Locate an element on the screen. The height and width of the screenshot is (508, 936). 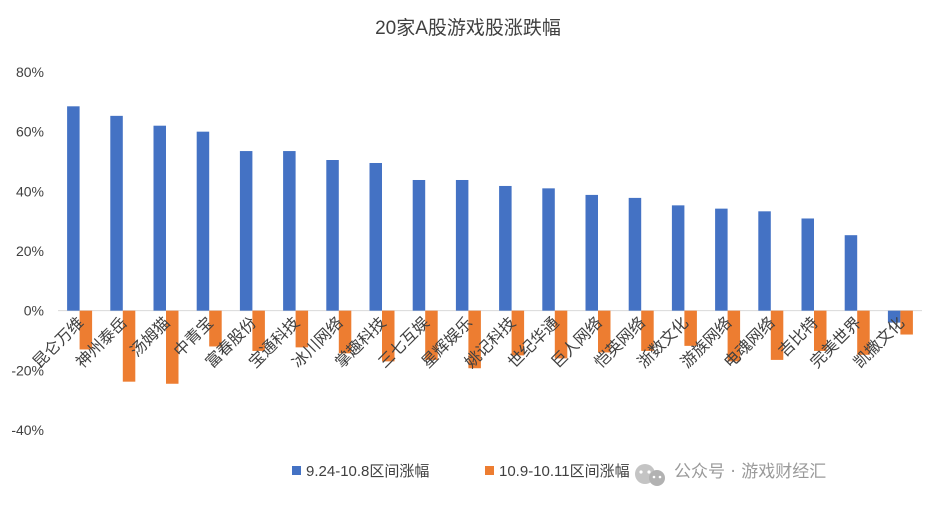
y-tick-label: 60% is located at coordinates (30, 132).